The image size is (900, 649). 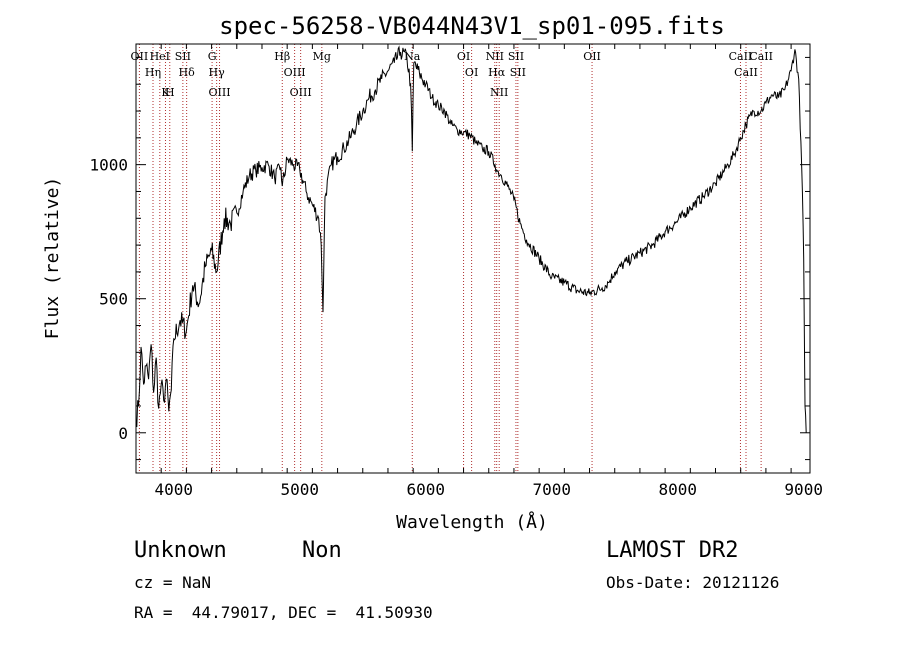 What do you see at coordinates (174, 489) in the screenshot?
I see `x-tick-label: 4000` at bounding box center [174, 489].